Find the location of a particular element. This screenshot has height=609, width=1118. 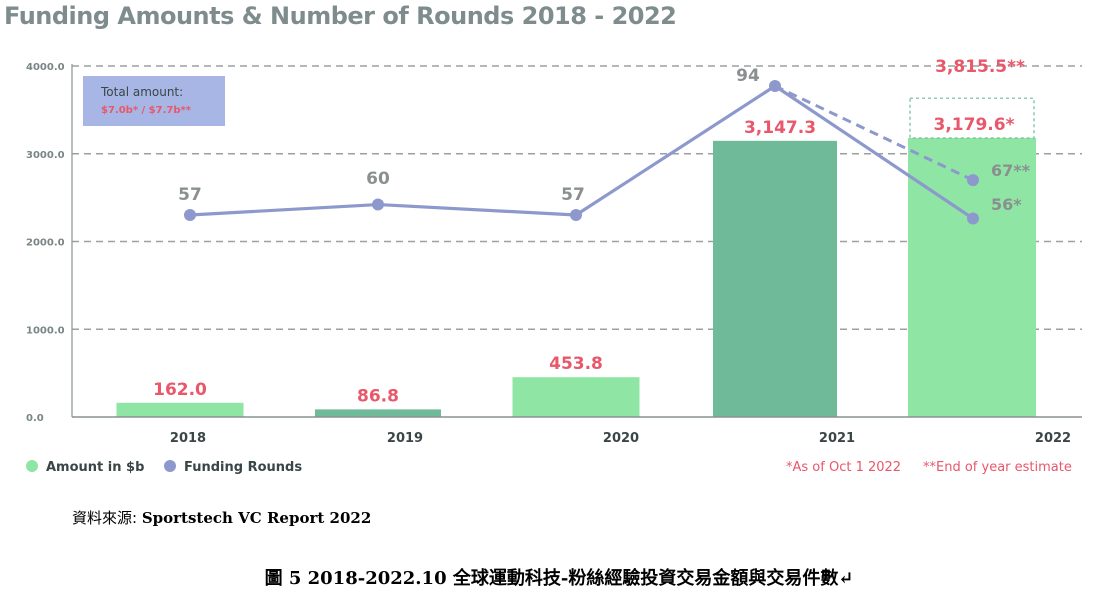

y-tick-label: 4000.0 is located at coordinates (45, 67).